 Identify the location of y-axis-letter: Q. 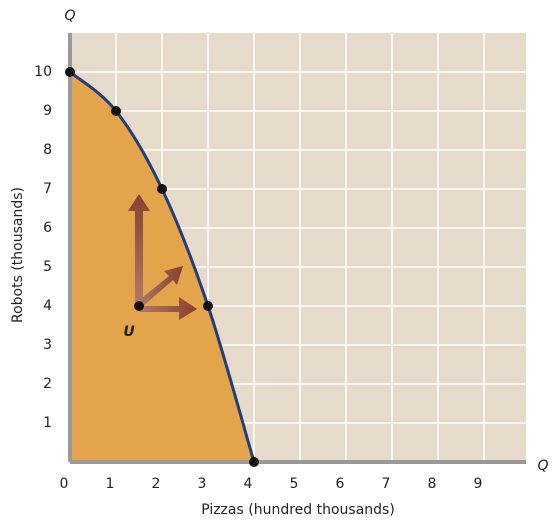
(69, 16).